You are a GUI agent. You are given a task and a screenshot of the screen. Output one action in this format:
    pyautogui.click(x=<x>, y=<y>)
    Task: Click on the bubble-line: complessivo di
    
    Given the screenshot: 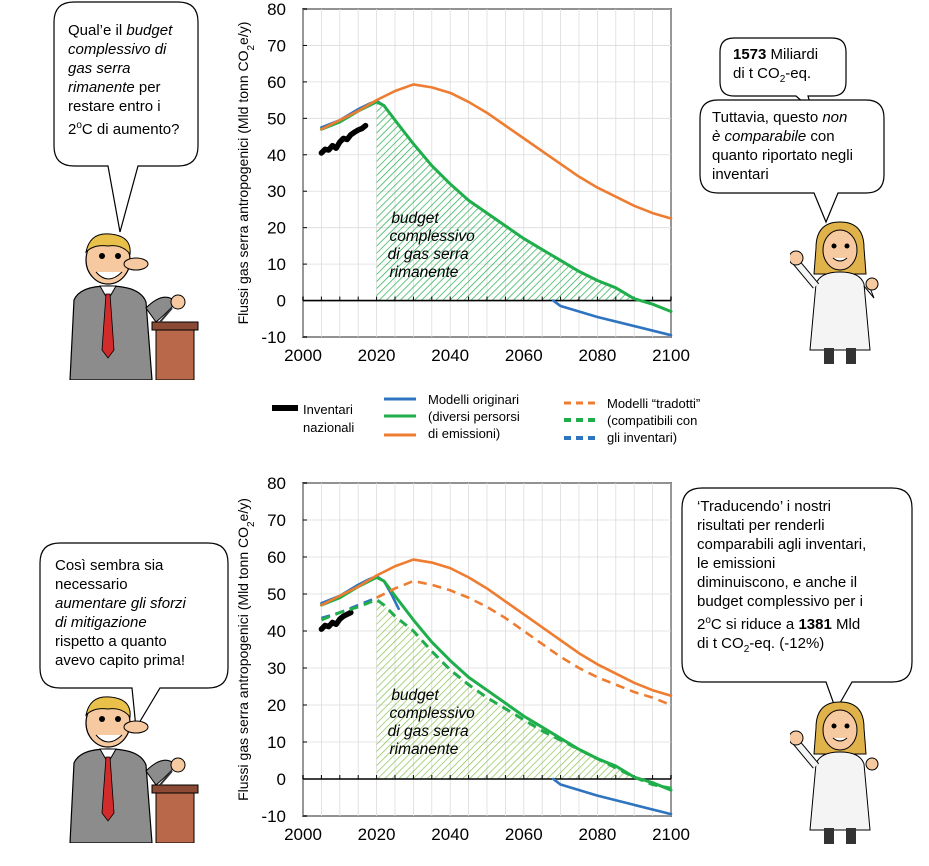 What is the action you would take?
    pyautogui.click(x=133, y=49)
    